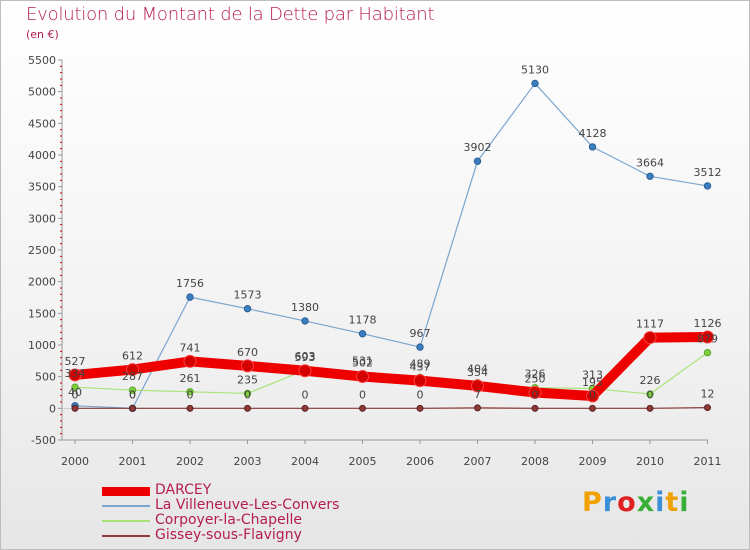 The height and width of the screenshot is (550, 750). What do you see at coordinates (592, 375) in the screenshot?
I see `data-label: 313` at bounding box center [592, 375].